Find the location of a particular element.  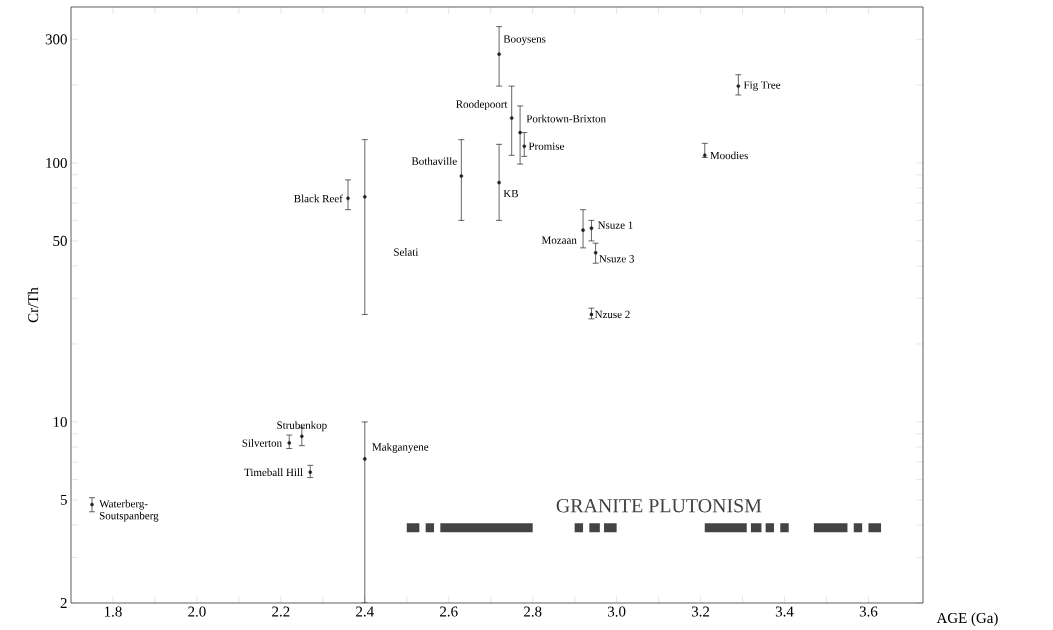

annotation: Selati is located at coordinates (406, 252).